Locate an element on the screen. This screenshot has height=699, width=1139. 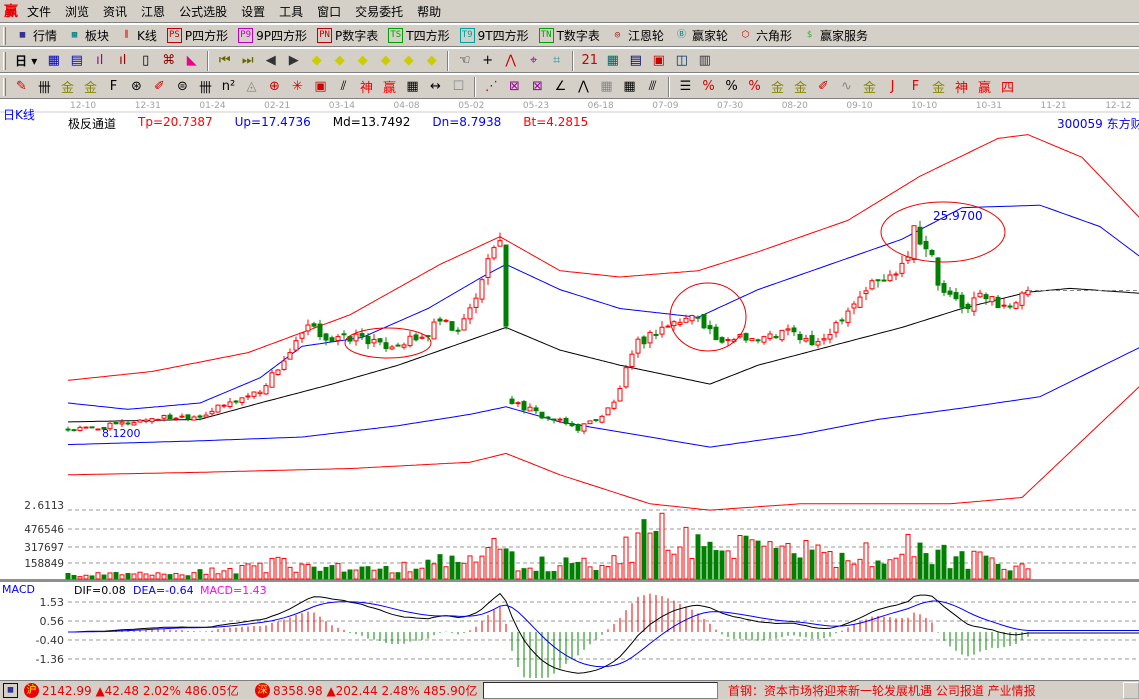
menu-item: 帮助 is located at coordinates (429, 11).